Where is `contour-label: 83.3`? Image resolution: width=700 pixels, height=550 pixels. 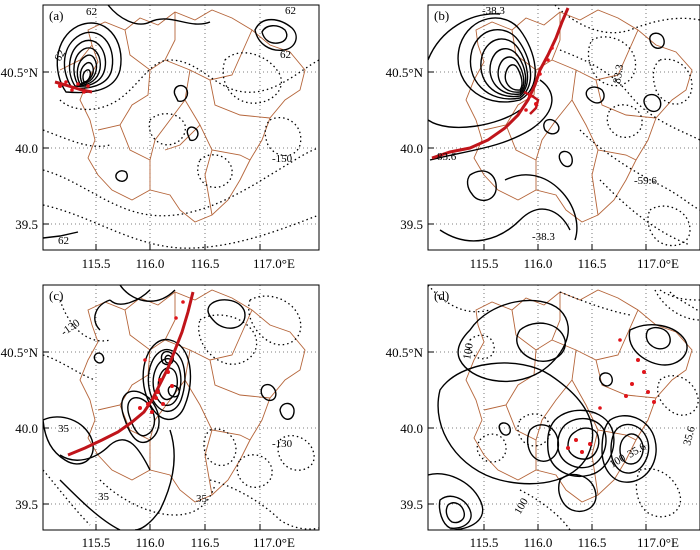 contour-label: 83.3 is located at coordinates (618, 74).